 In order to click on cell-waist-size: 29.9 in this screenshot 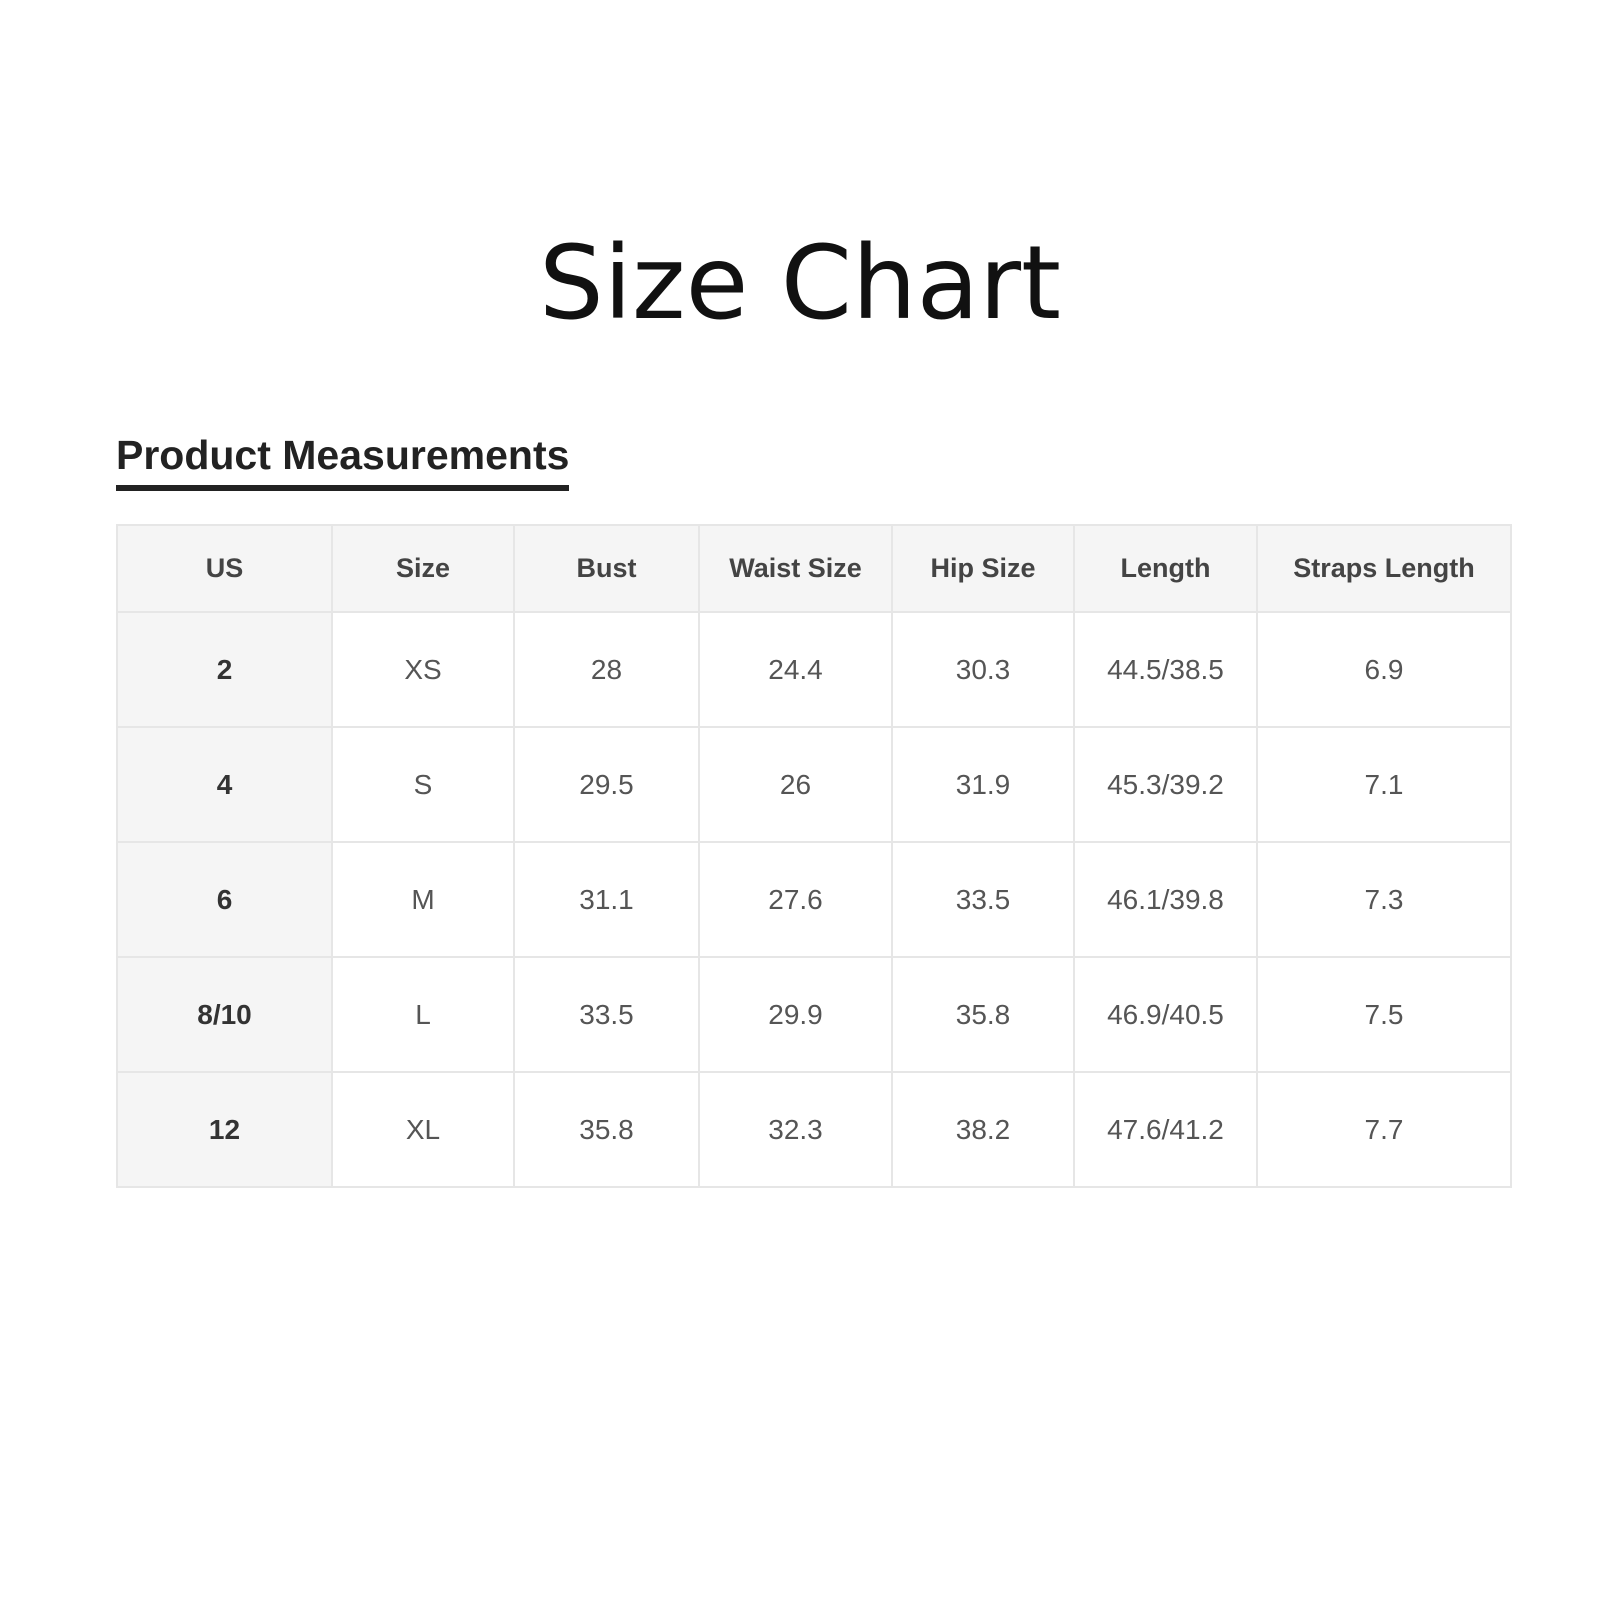, I will do `click(795, 1014)`.